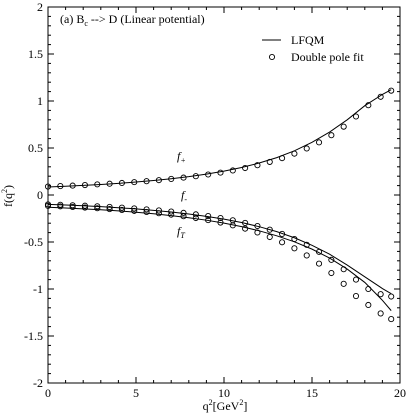 The image size is (415, 415). What do you see at coordinates (48, 393) in the screenshot?
I see `x-tick-label: 0` at bounding box center [48, 393].